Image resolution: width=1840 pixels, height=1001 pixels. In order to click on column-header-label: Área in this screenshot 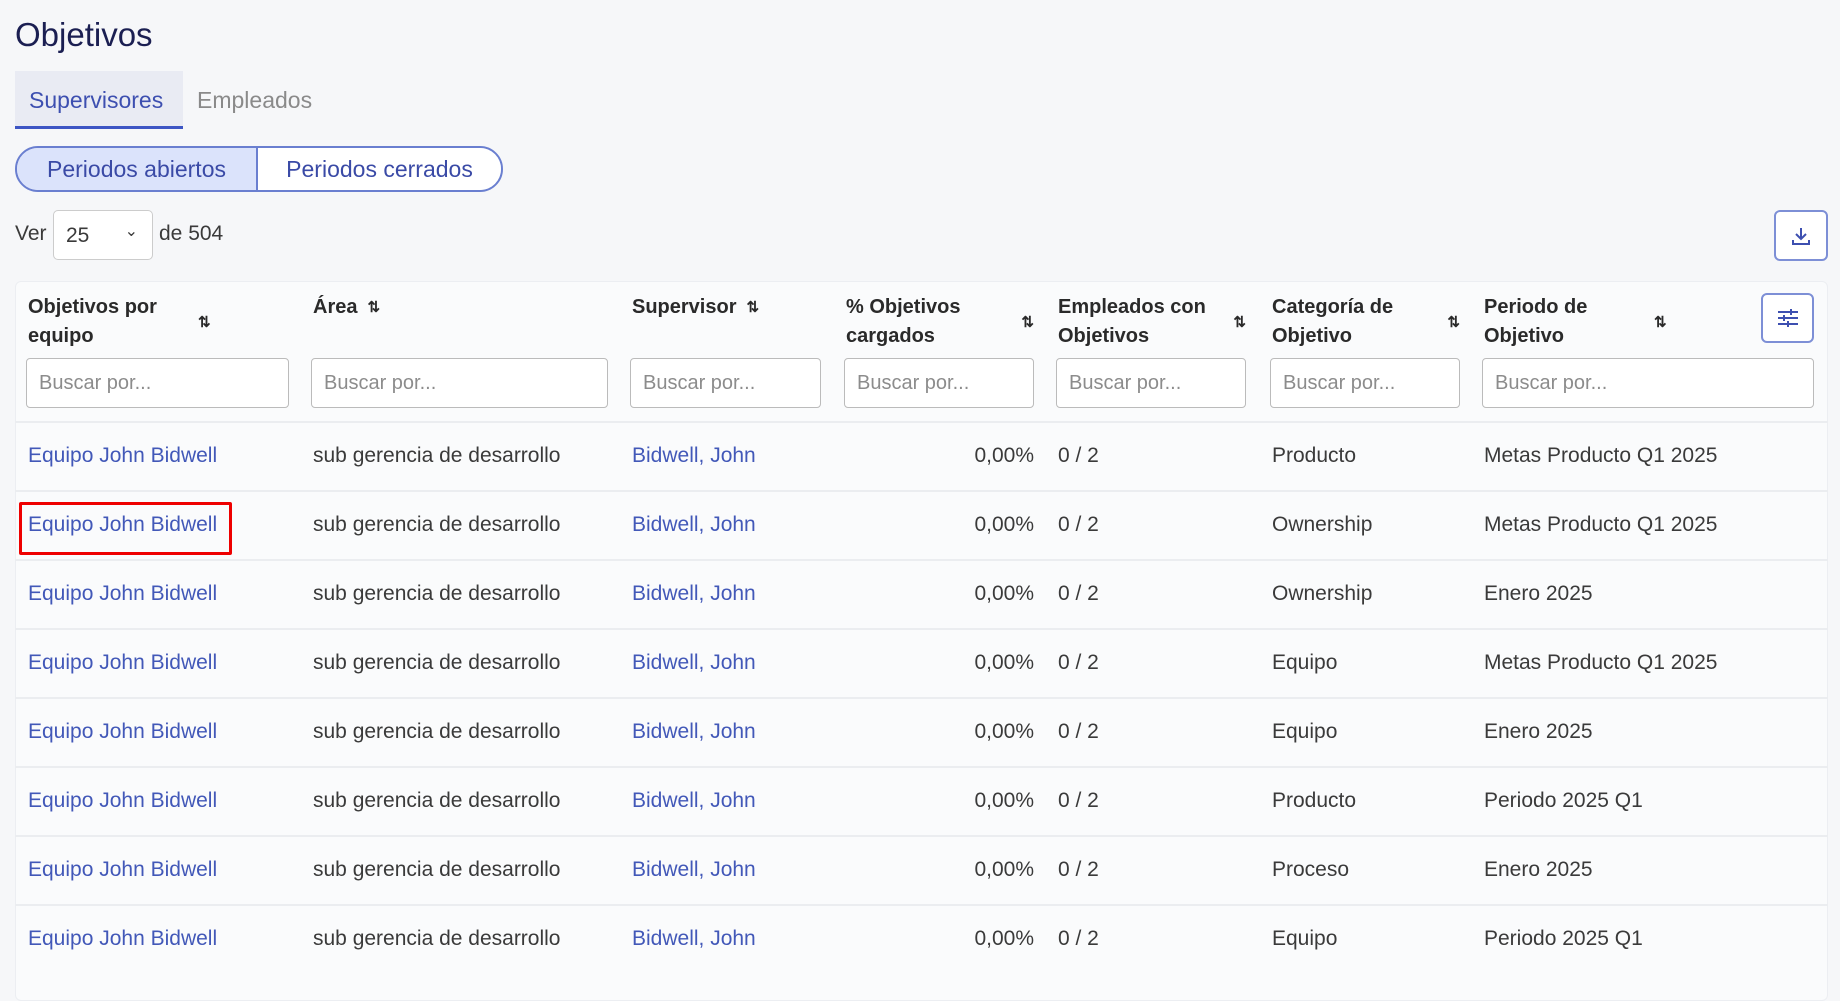, I will do `click(335, 307)`.